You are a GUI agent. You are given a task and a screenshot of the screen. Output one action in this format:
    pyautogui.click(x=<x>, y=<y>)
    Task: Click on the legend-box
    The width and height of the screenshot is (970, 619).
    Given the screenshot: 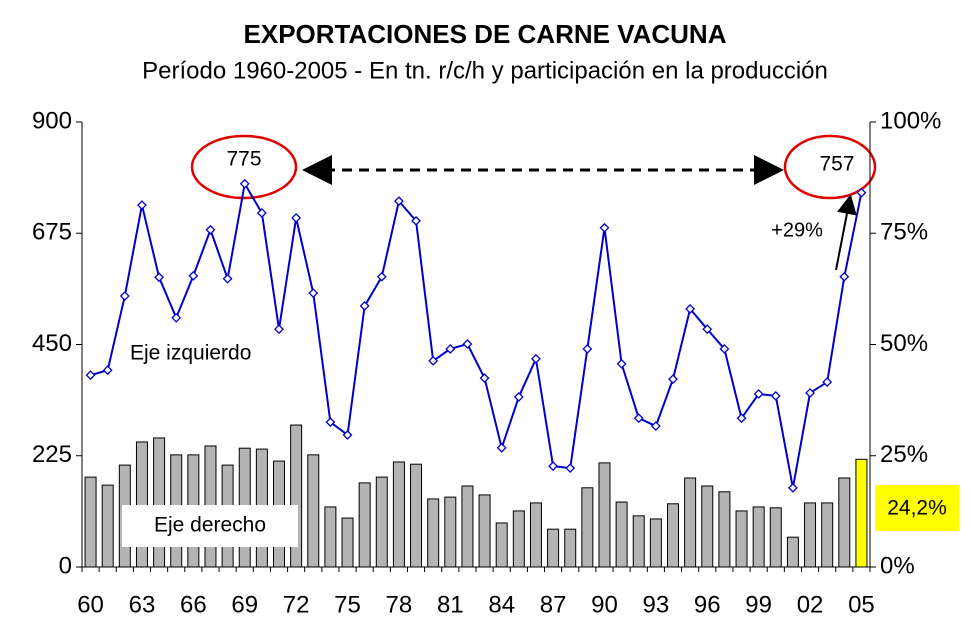 What is the action you would take?
    pyautogui.click(x=210, y=526)
    